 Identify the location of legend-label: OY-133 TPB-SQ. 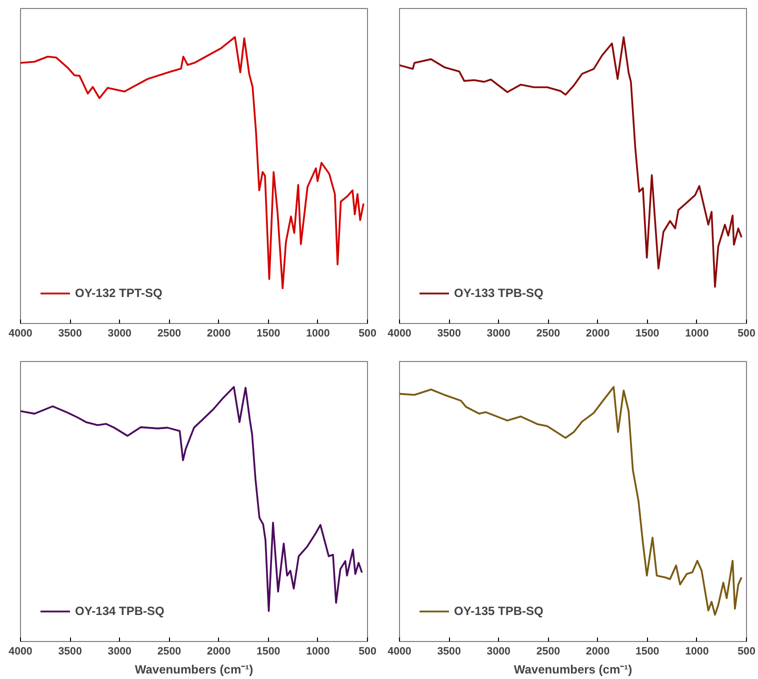
(499, 293).